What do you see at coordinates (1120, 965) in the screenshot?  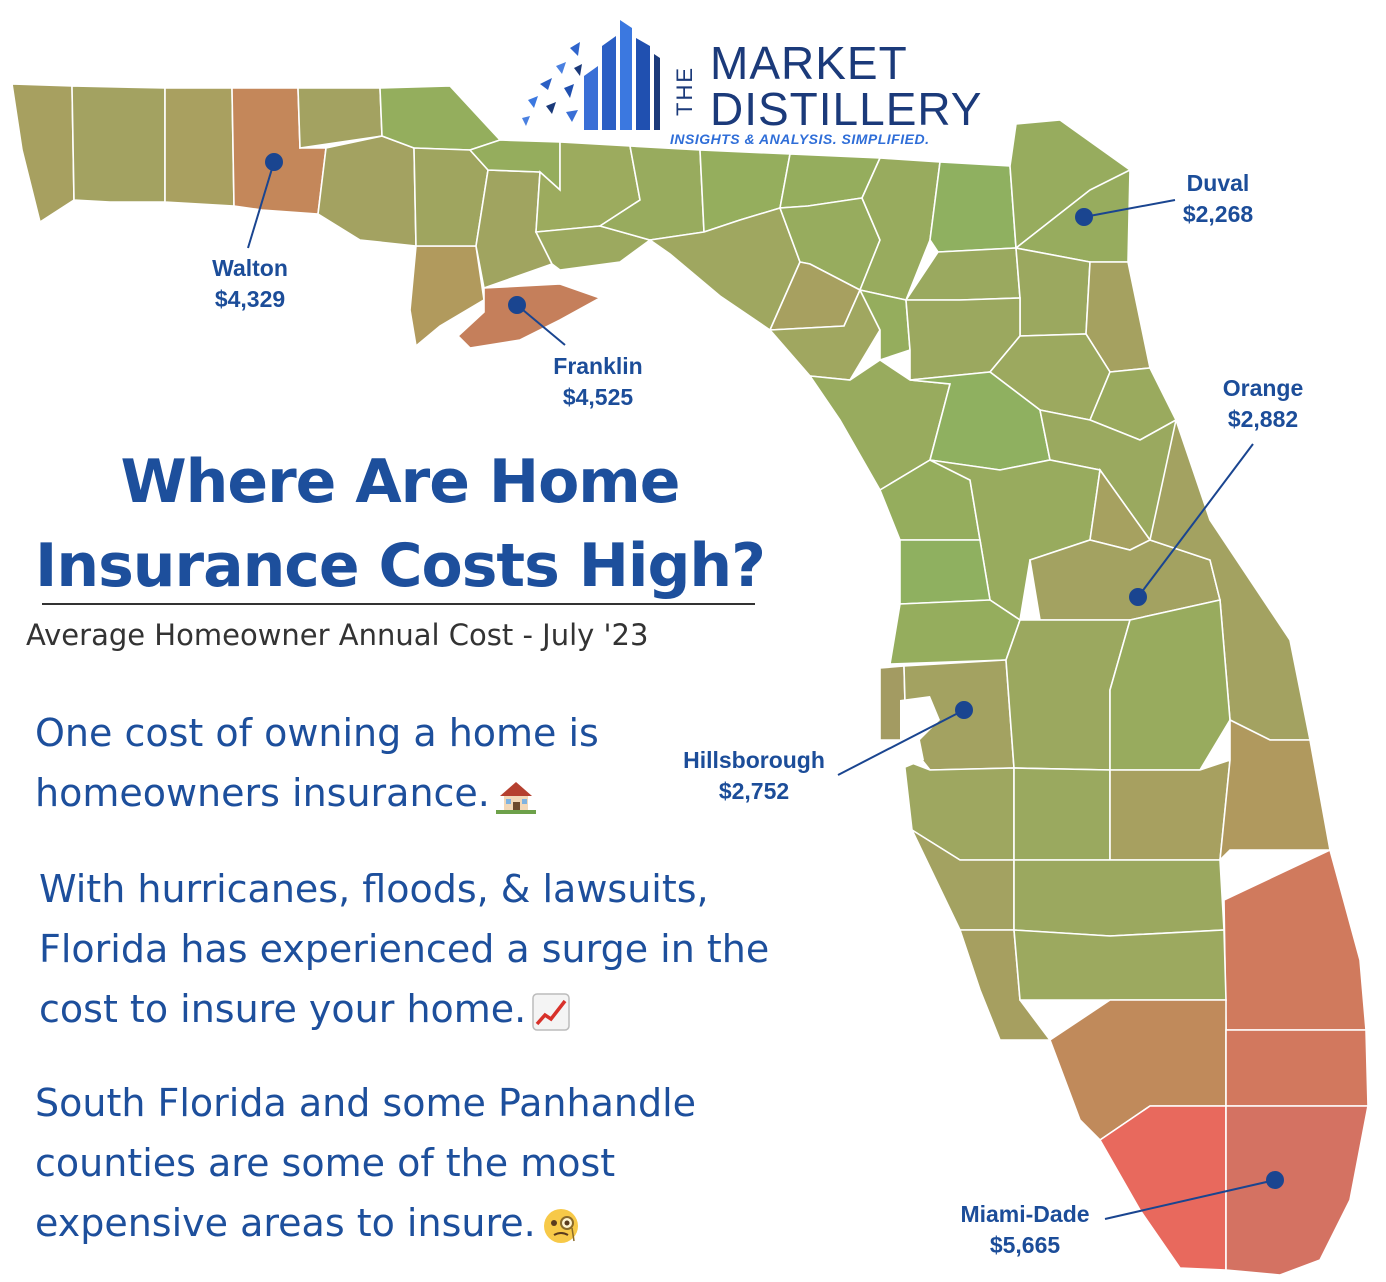 I see `county-collier-north` at bounding box center [1120, 965].